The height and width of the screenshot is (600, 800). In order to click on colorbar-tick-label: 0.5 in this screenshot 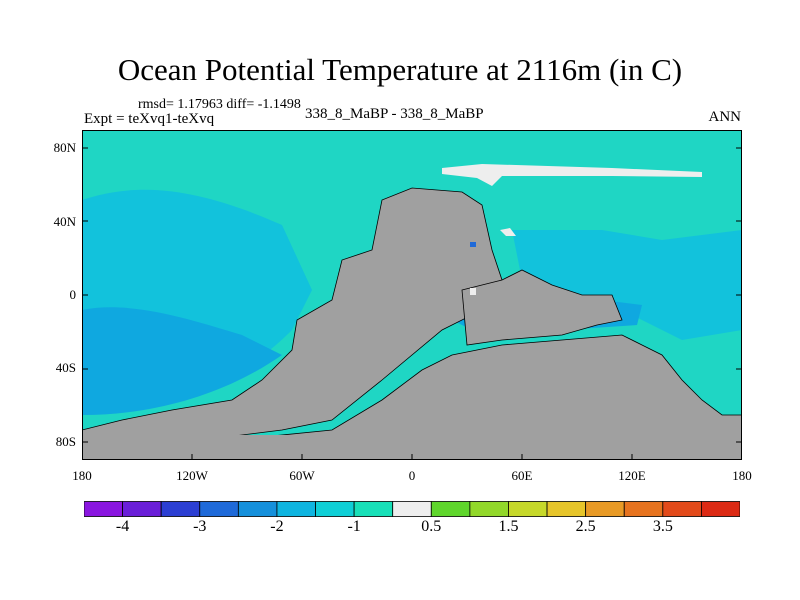, I will do `click(431, 526)`.